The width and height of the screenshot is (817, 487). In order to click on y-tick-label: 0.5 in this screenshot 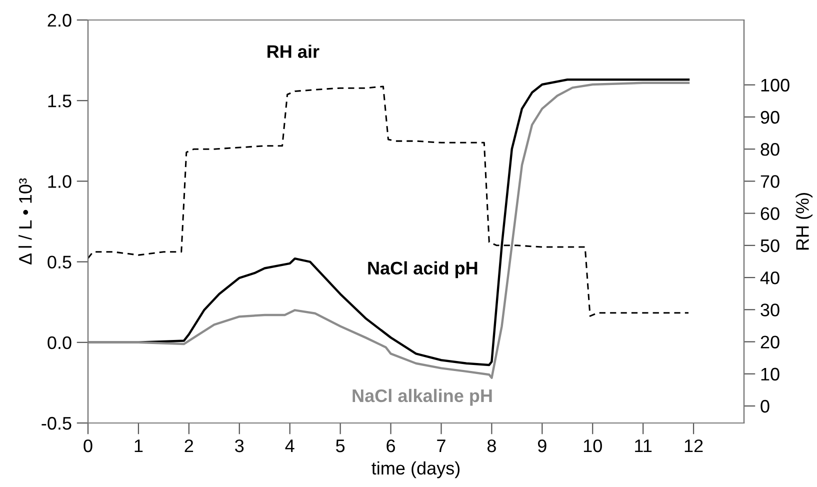, I will do `click(60, 262)`.